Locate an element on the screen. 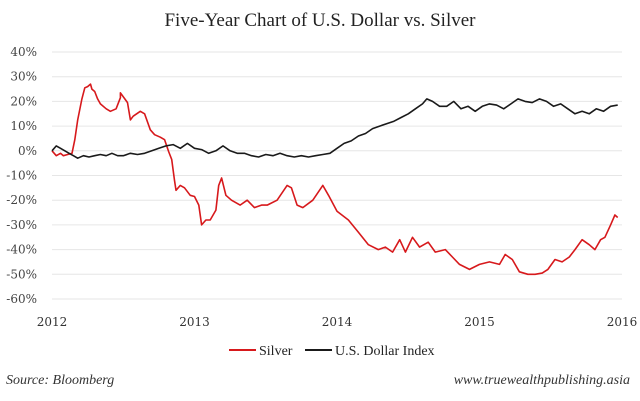 This screenshot has height=401, width=640. y-tick-label: 20% is located at coordinates (23, 101).